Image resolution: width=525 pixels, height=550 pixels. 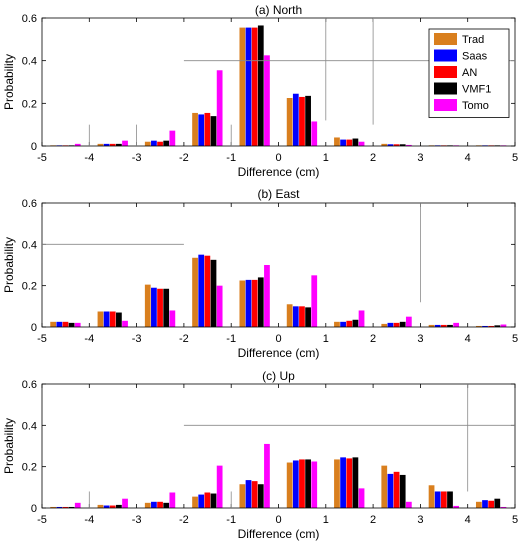 I want to click on x-tick-label: -3, so click(x=137, y=520).